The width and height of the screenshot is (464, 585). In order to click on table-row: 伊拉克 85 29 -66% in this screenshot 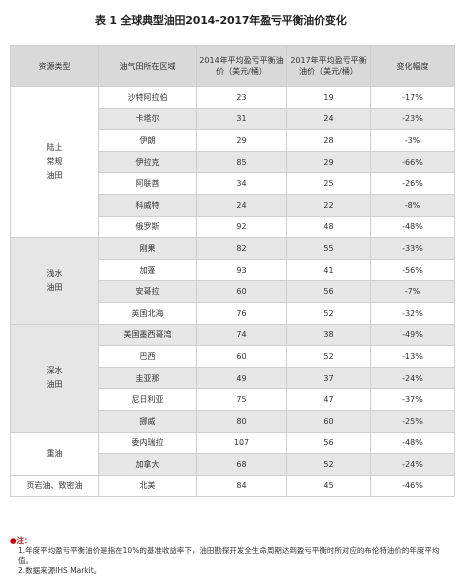, I will do `click(233, 162)`.